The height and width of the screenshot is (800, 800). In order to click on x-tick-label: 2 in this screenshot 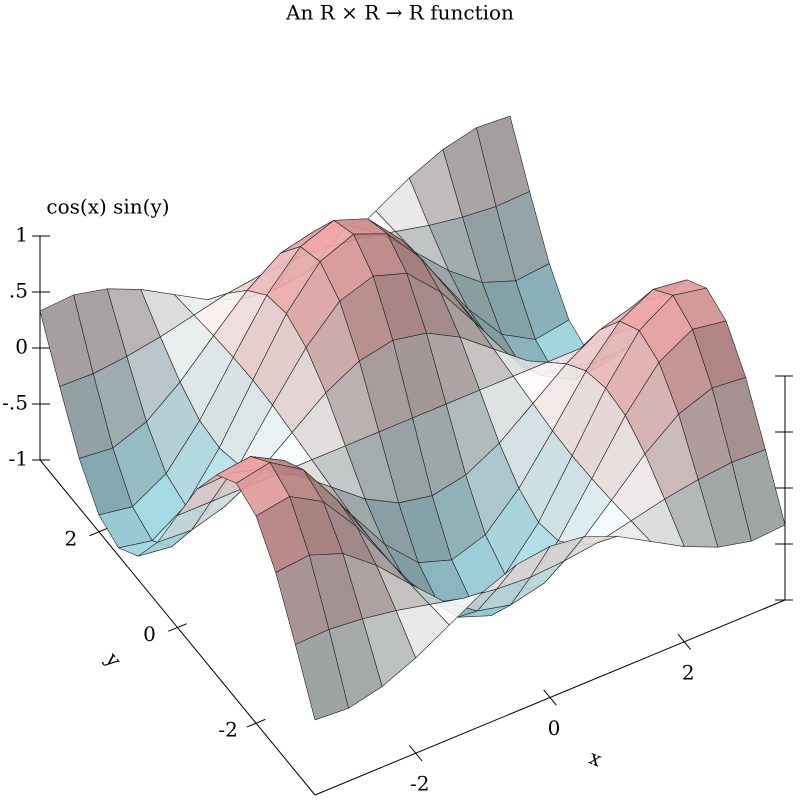, I will do `click(688, 672)`.